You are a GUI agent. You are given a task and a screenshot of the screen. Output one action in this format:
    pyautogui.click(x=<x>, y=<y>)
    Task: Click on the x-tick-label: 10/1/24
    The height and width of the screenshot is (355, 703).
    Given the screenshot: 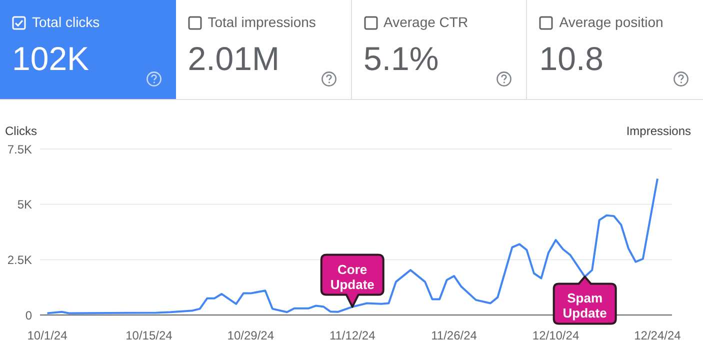 What is the action you would take?
    pyautogui.click(x=47, y=335)
    